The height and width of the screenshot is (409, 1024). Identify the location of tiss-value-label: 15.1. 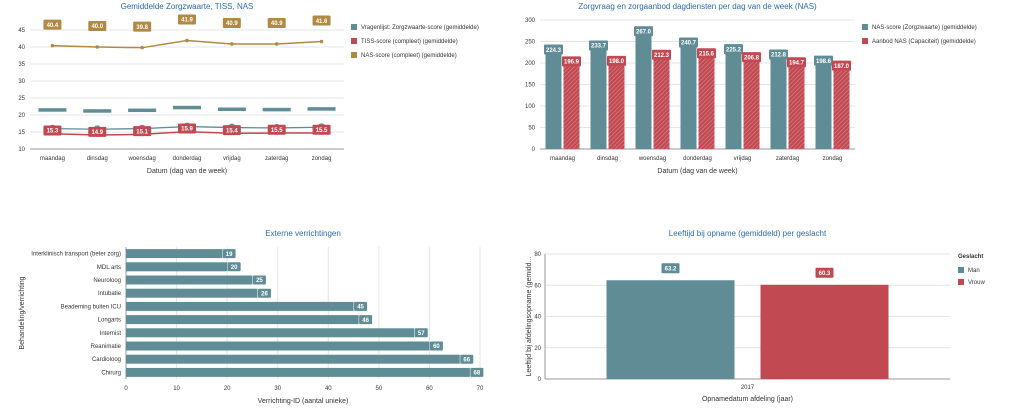
(142, 132).